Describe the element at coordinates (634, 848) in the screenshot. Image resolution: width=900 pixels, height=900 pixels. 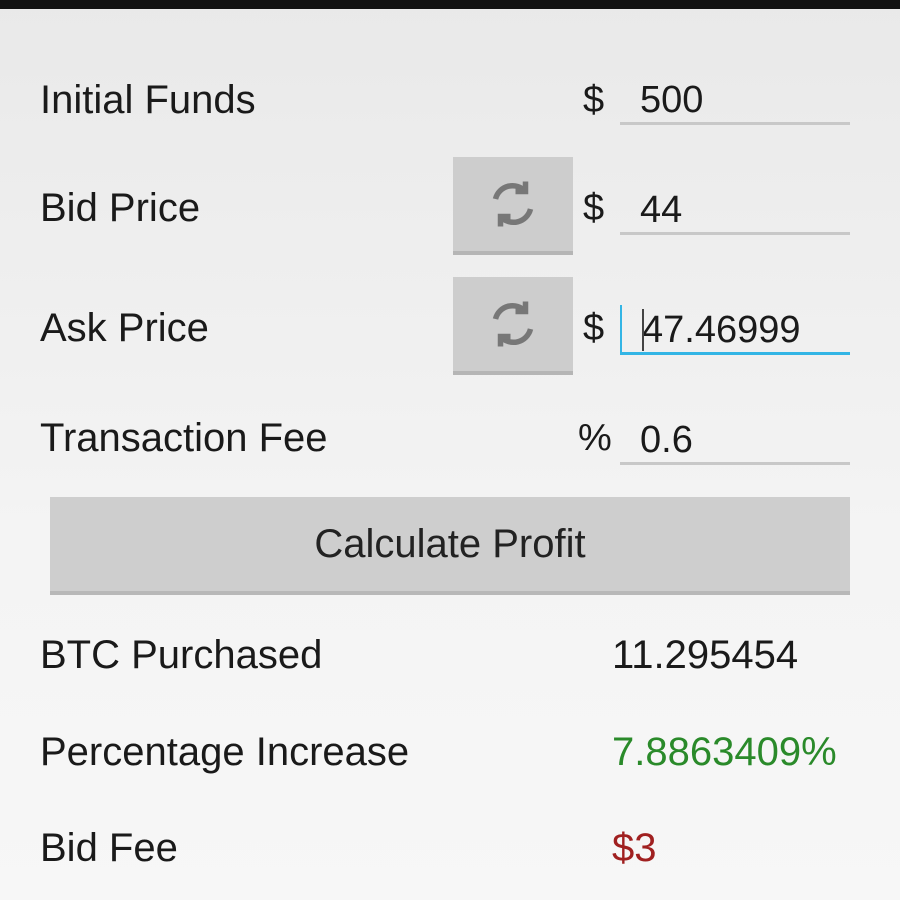
I see `bid-fee-value: $3` at that location.